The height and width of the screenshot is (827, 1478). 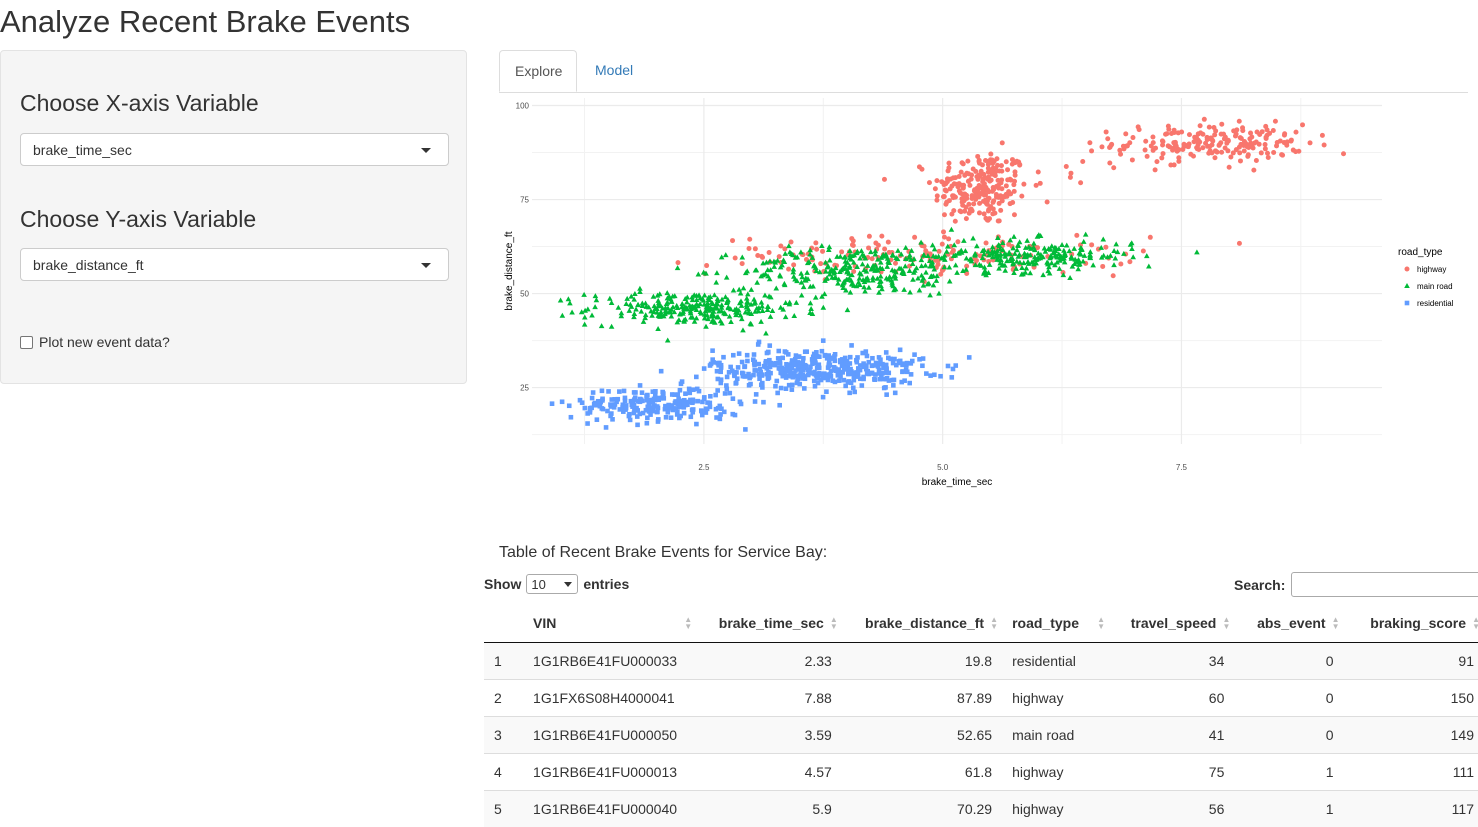 I want to click on column-header-road-type: road_type▲▼, so click(x=1055, y=623).